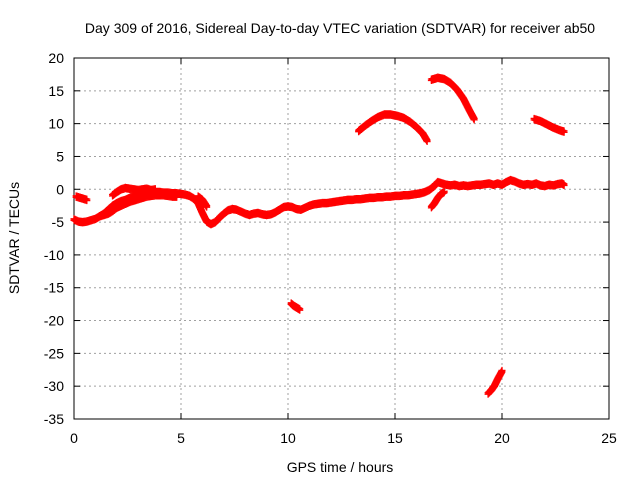 The width and height of the screenshot is (640, 480). Describe the element at coordinates (202, 201) in the screenshot. I see `series-dip-near-6h` at that location.